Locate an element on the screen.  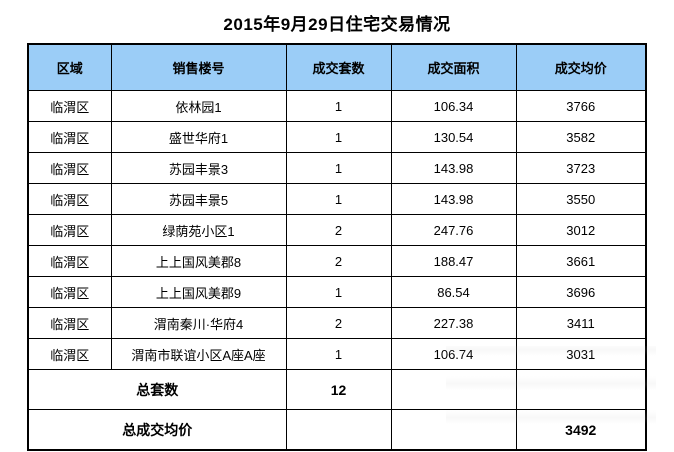
header-cell-area: 成交面积 is located at coordinates (453, 67).